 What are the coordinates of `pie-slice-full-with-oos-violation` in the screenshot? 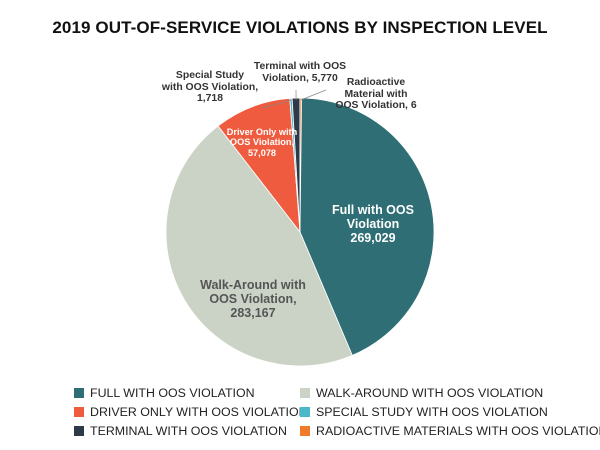 It's located at (367, 226).